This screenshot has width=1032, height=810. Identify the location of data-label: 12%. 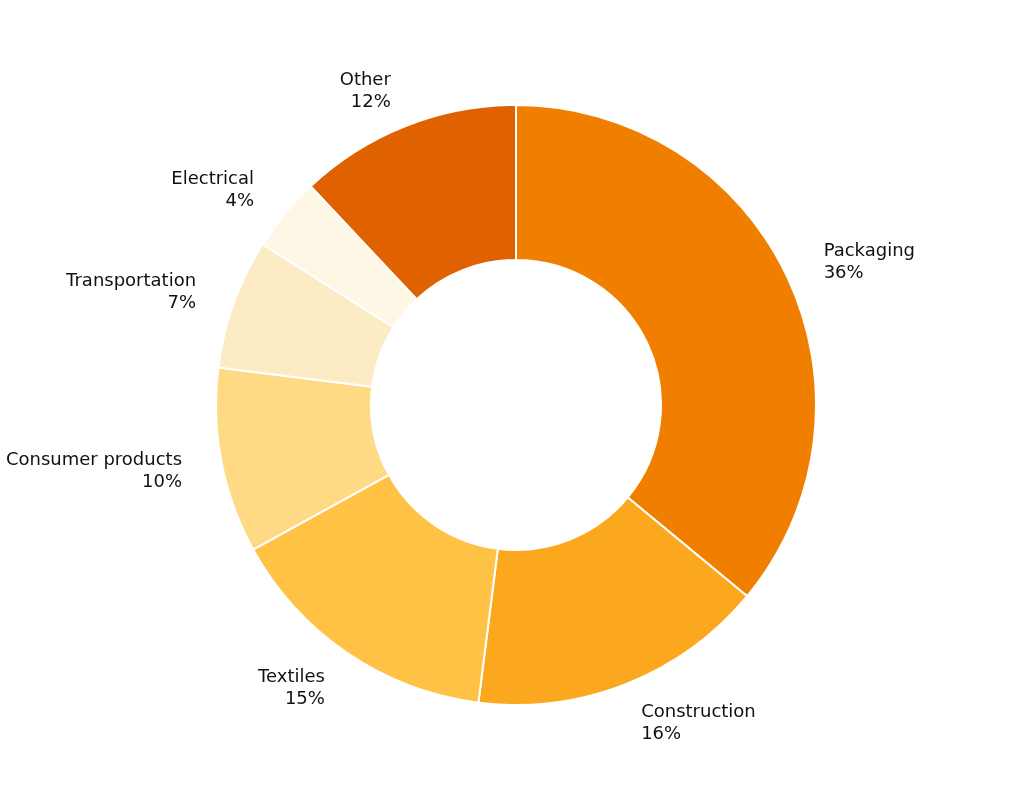
(370, 100).